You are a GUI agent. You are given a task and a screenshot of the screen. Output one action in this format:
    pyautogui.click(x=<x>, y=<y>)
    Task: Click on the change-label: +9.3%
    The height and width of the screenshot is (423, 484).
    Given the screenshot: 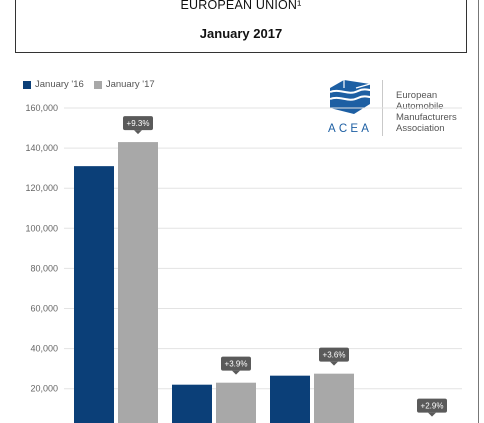 What is the action you would take?
    pyautogui.click(x=138, y=123)
    